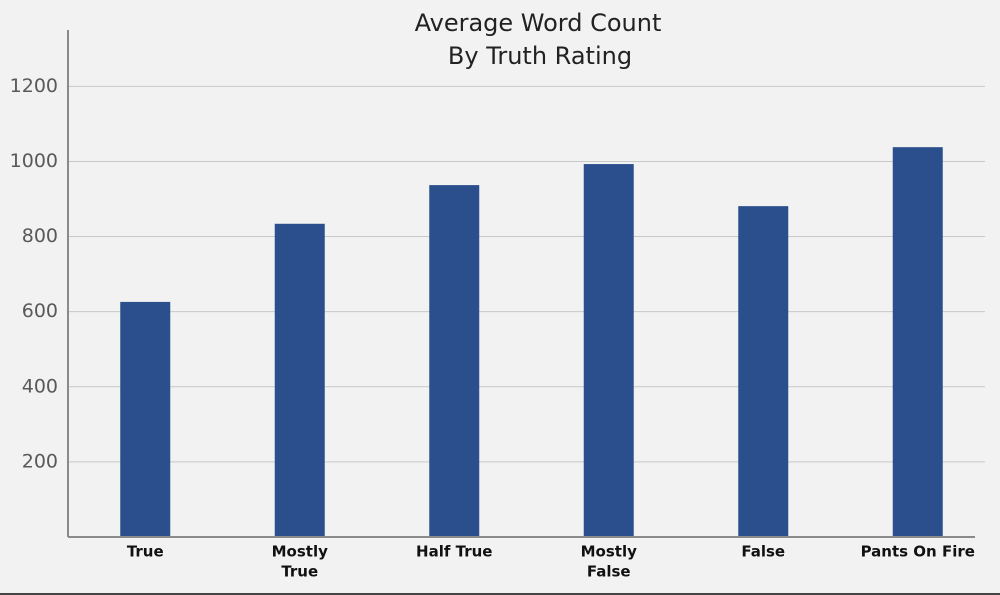 The width and height of the screenshot is (1000, 595). What do you see at coordinates (34, 161) in the screenshot?
I see `y-tick-label: 1000` at bounding box center [34, 161].